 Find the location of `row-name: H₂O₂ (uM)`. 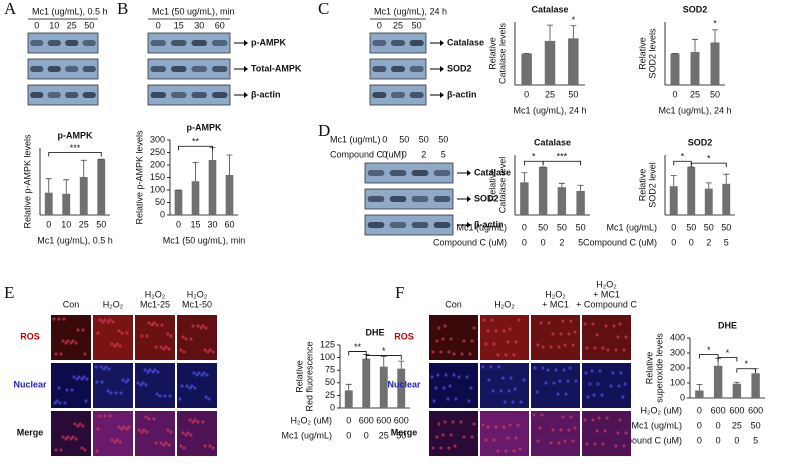

row-name: H₂O₂ (uM) is located at coordinates (311, 420).